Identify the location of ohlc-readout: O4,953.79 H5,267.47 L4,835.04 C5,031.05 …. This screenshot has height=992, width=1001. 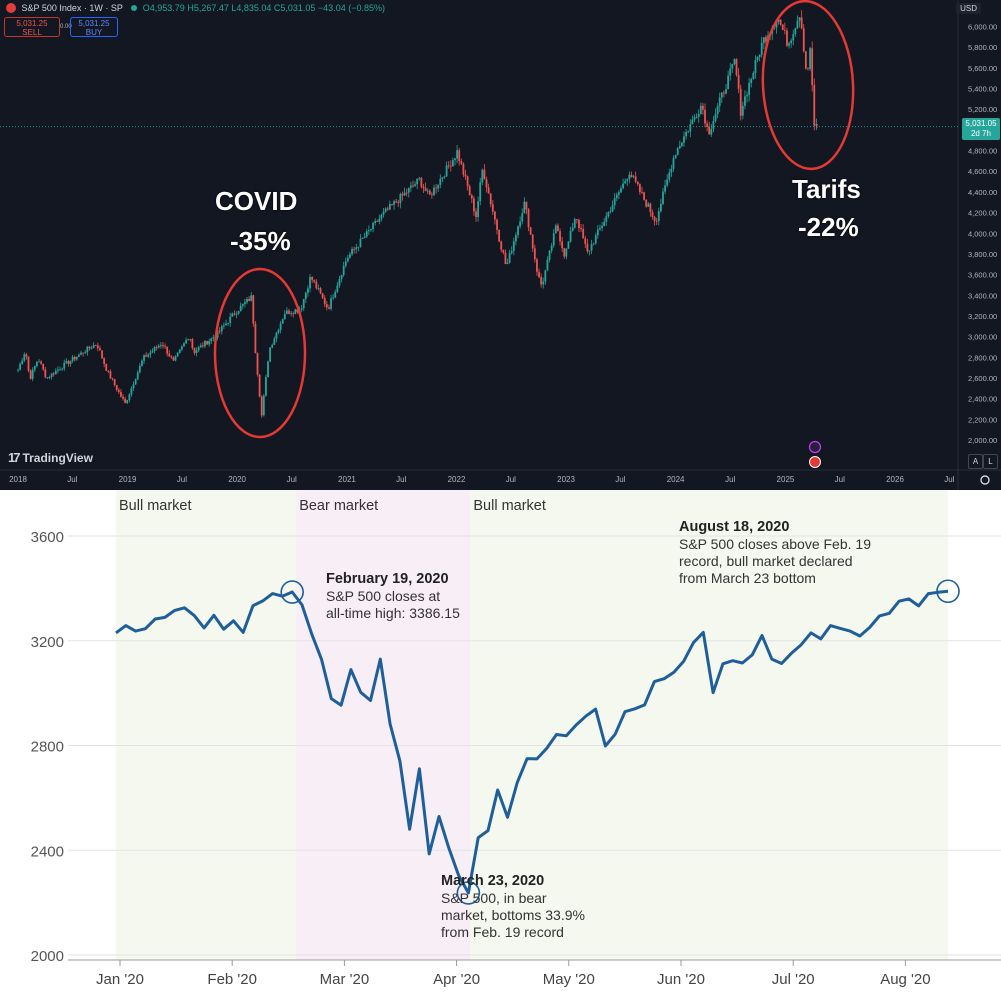
(263, 8).